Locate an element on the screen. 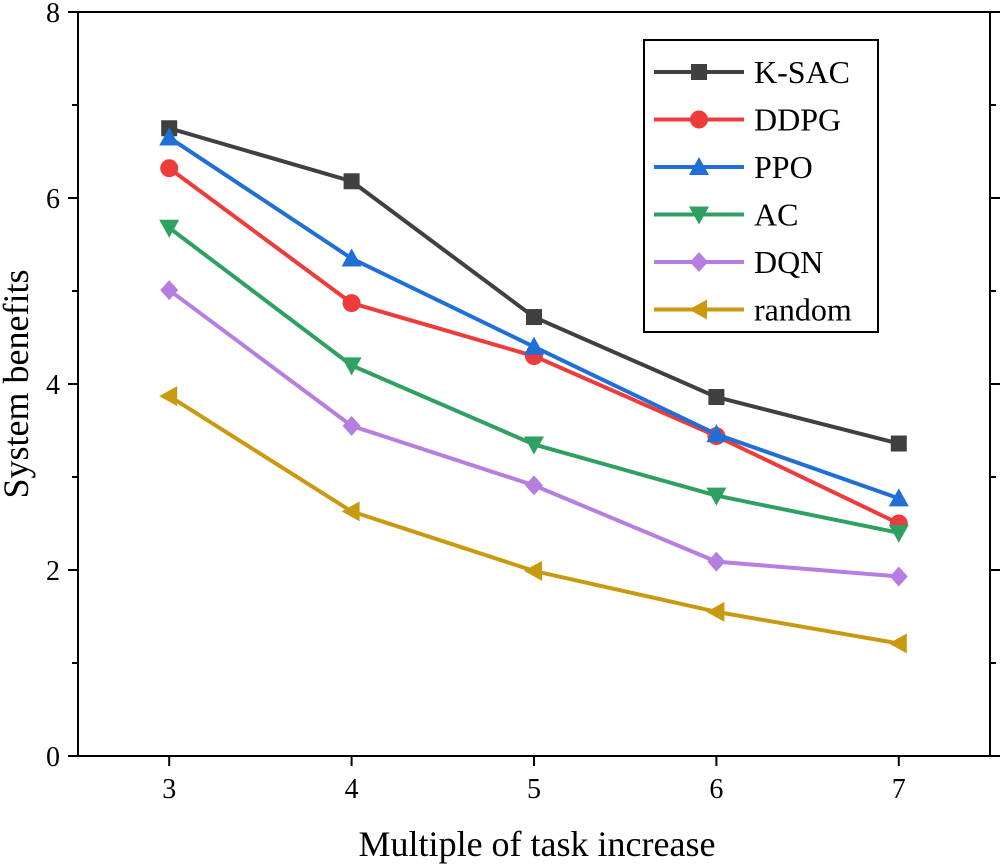 This screenshot has width=1000, height=865. legend-label: AC is located at coordinates (776, 215).